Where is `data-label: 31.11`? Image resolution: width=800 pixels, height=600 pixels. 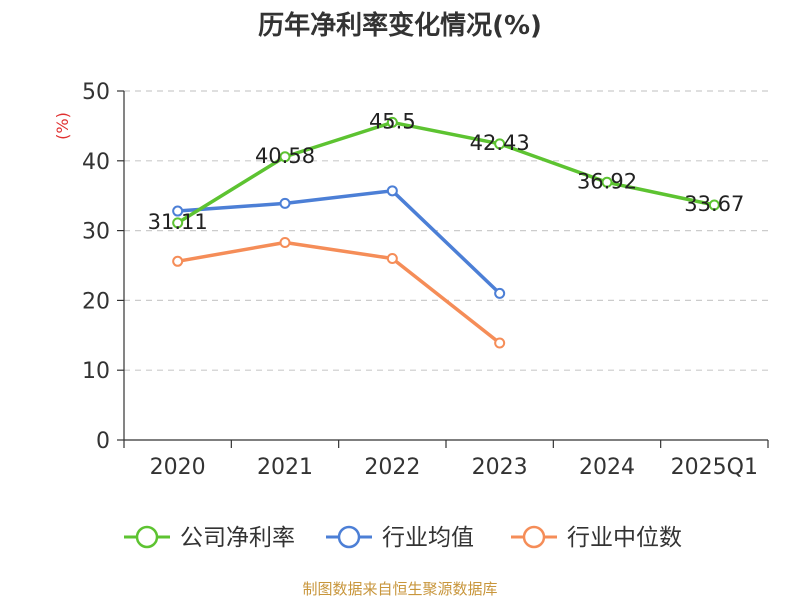
data-label: 31.11 is located at coordinates (178, 222).